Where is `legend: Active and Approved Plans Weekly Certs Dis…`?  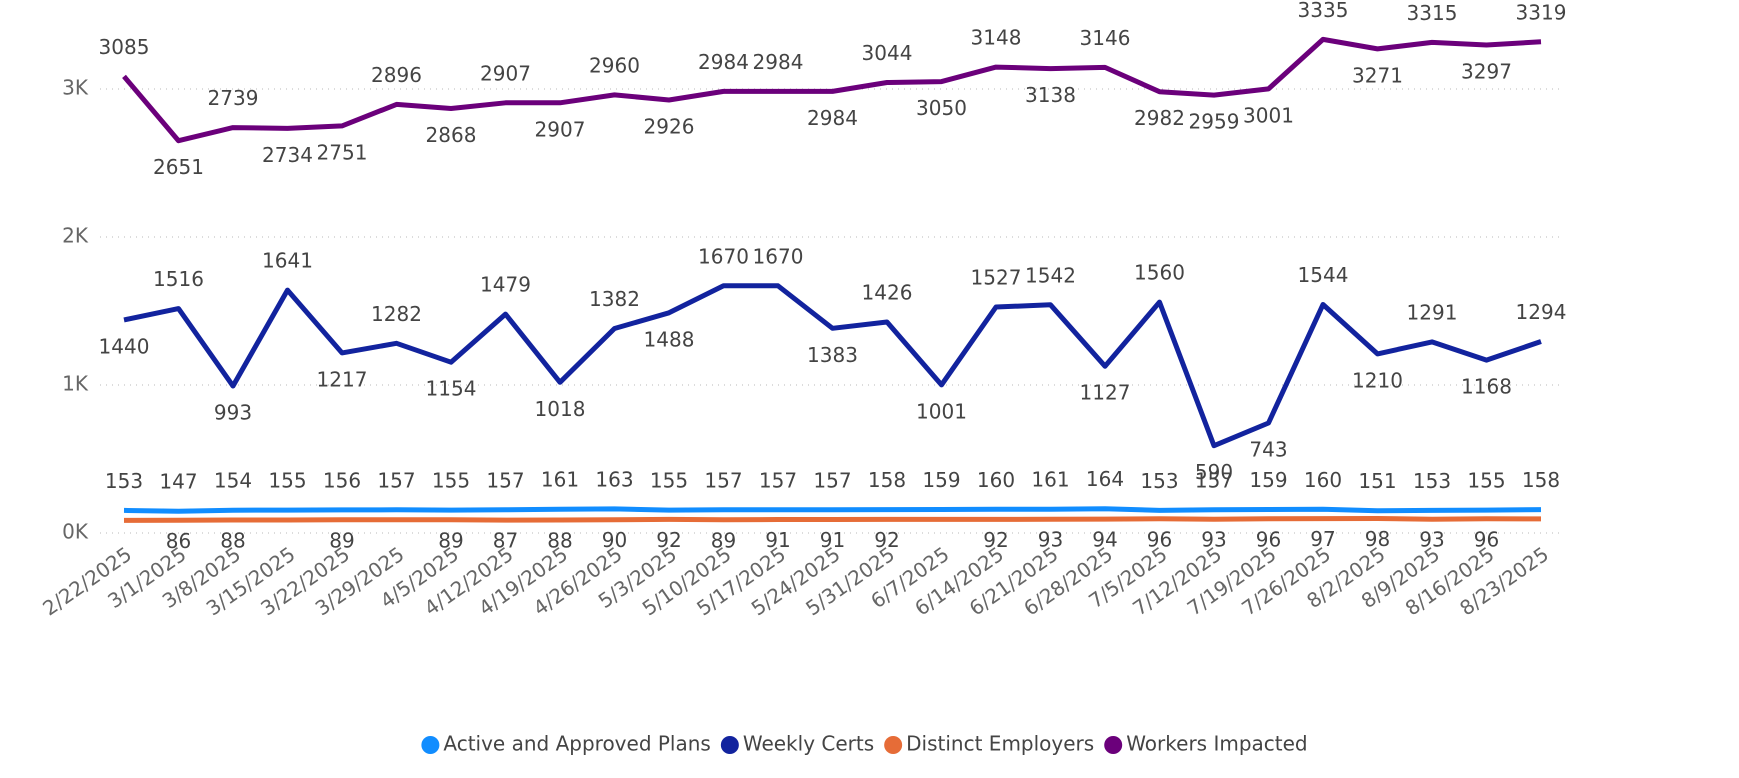 legend: Active and Approved Plans Weekly Certs Dis… is located at coordinates (864, 744).